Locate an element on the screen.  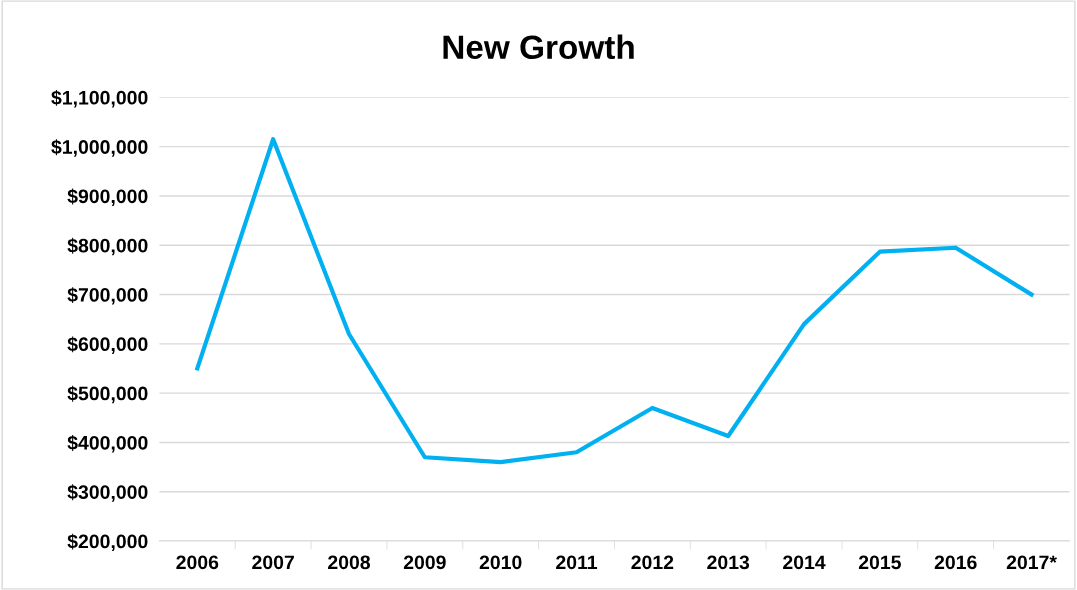
x-tick-label: 2016 is located at coordinates (955, 562).